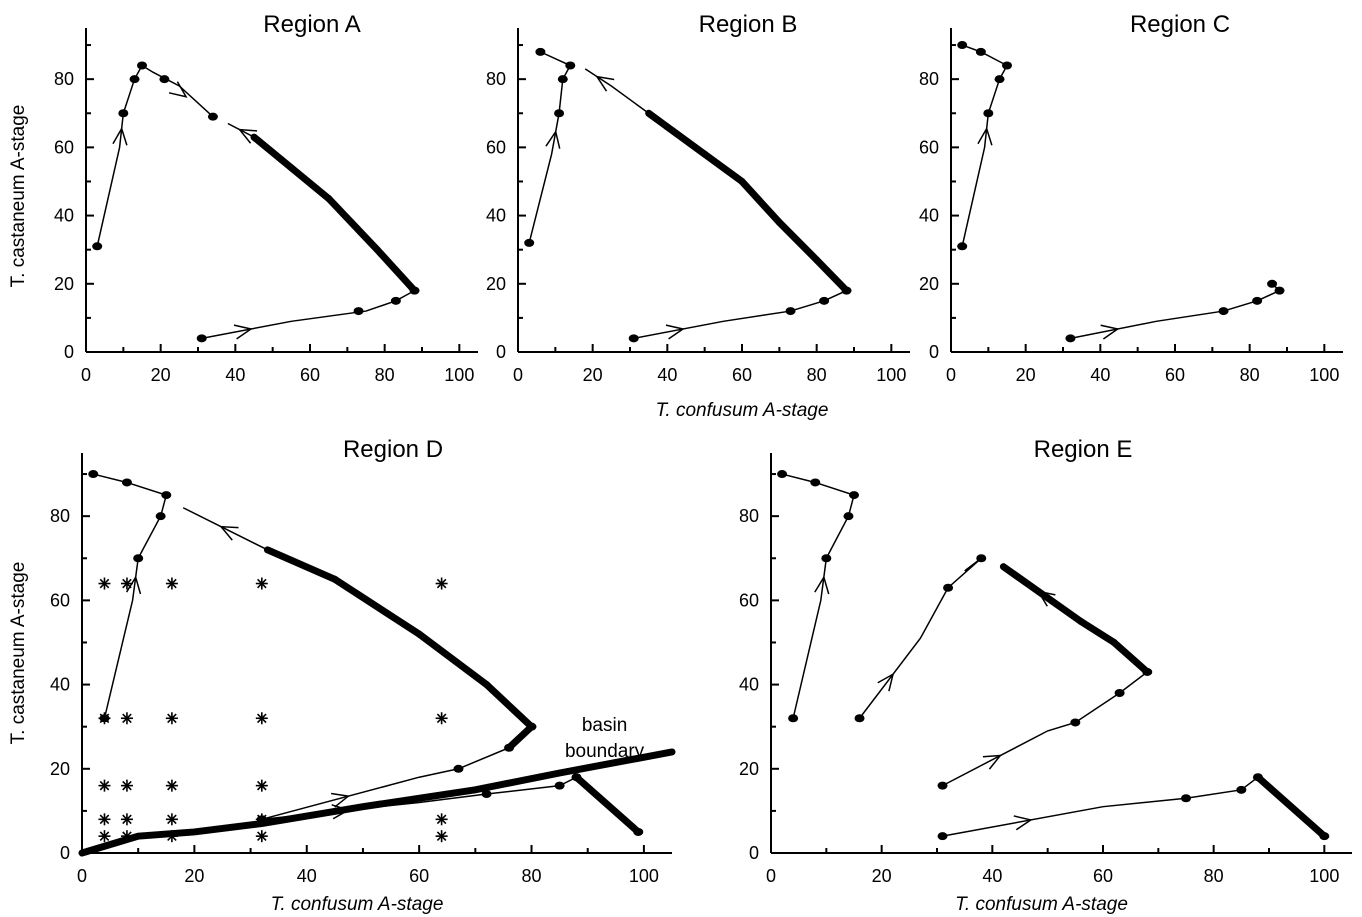 Image resolution: width=1362 pixels, height=917 pixels. Describe the element at coordinates (1083, 449) in the screenshot. I see `panel-title: Region E` at that location.